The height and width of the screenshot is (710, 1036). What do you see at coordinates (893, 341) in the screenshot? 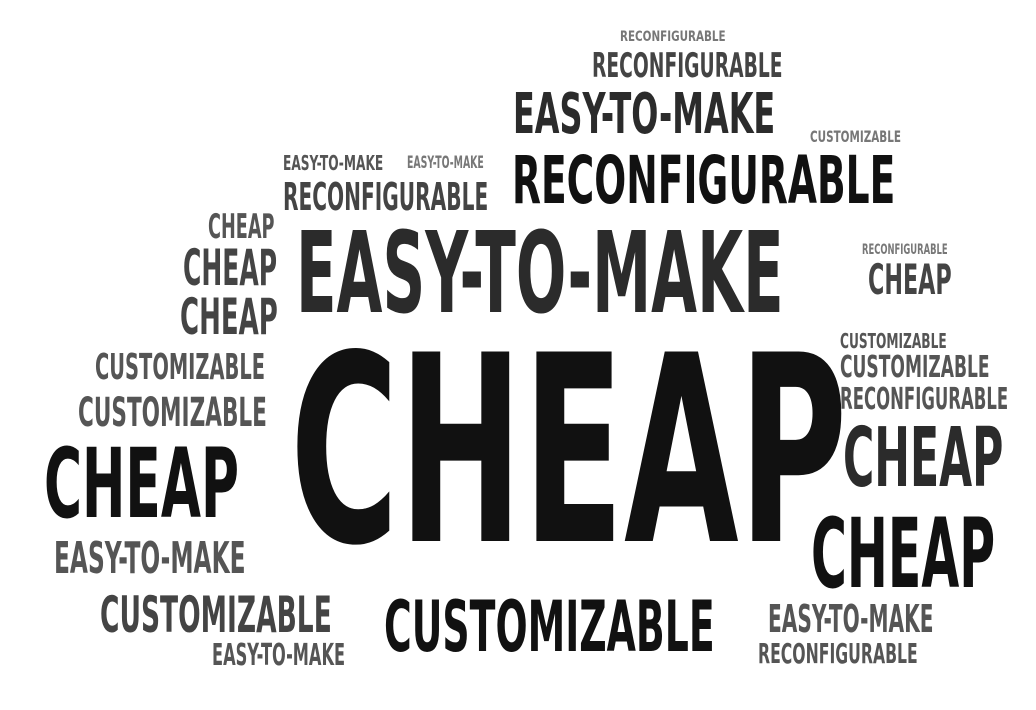
I see `word-customizable-right-tiny: CUSTOMIZABLE` at bounding box center [893, 341].